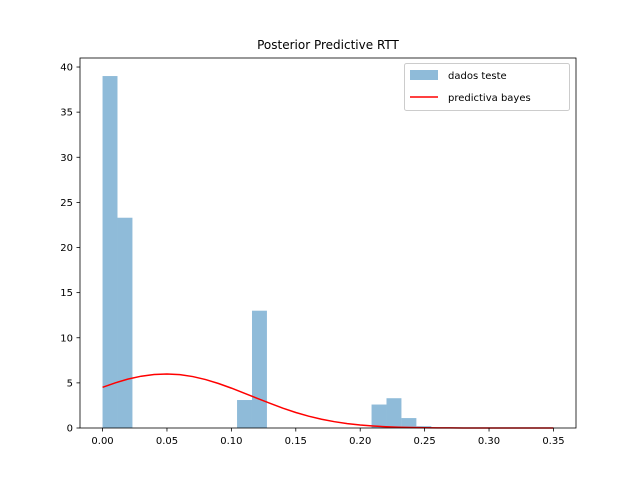  I want to click on x-axis-ticks: 0.00 0.05 0.10 0.15 0.20 0.25 0.30 0.35, so click(328, 437).